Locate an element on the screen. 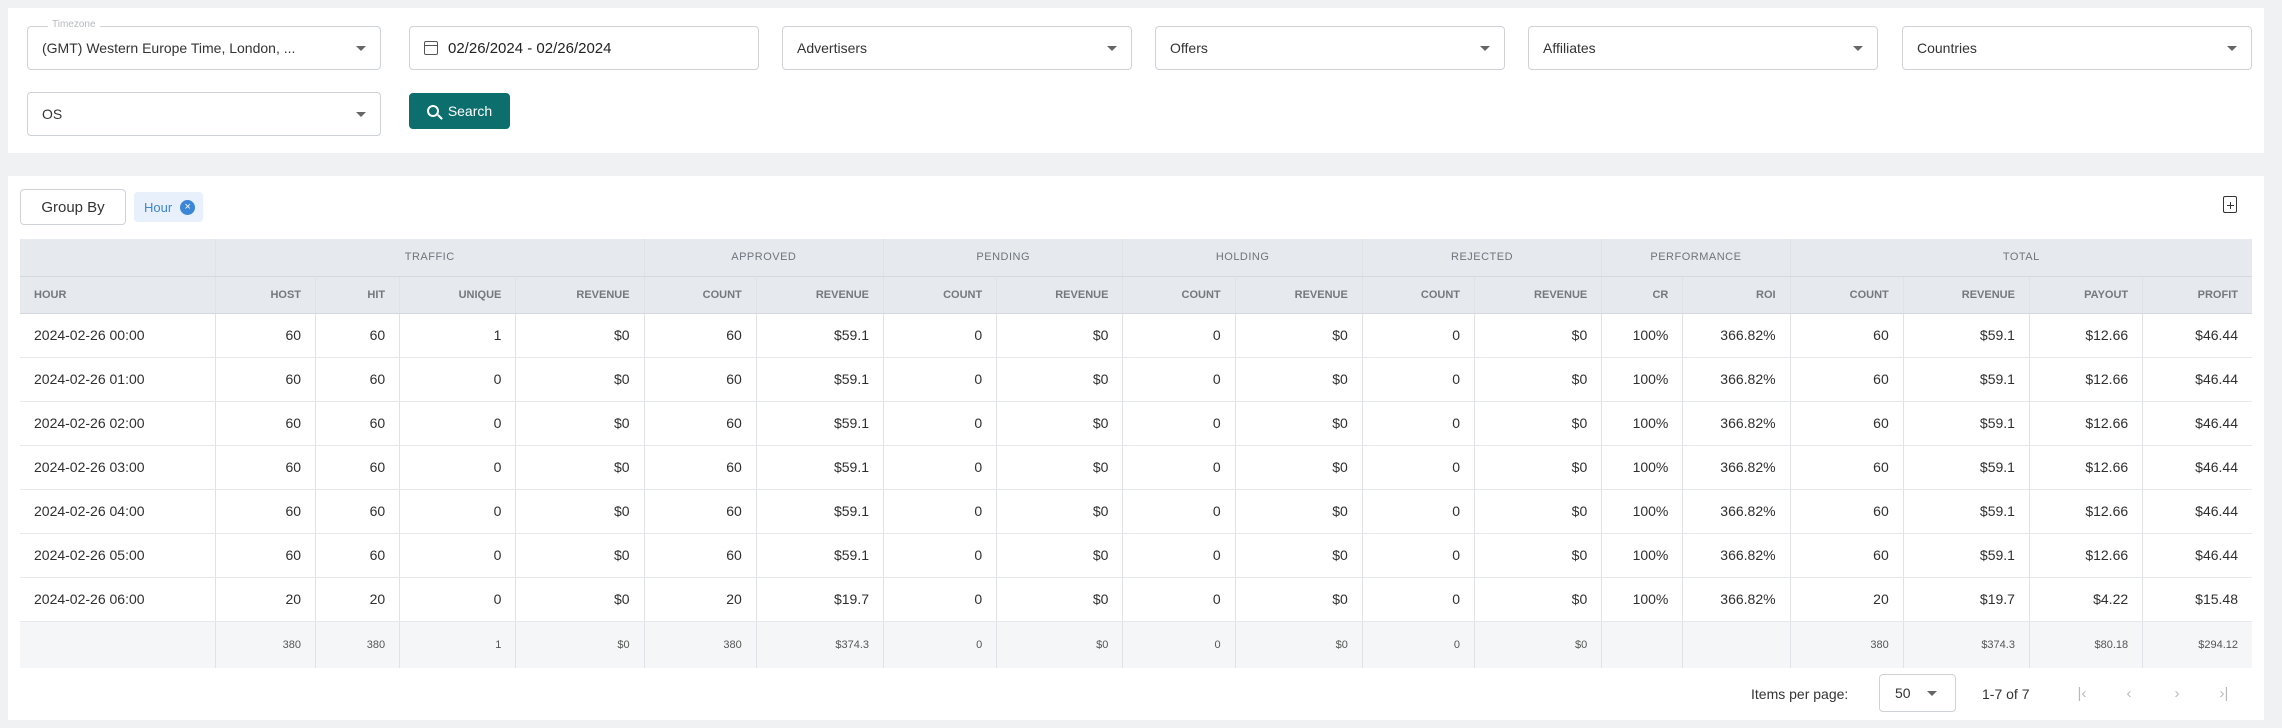 This screenshot has height=728, width=2282. search-button: Search is located at coordinates (459, 111).